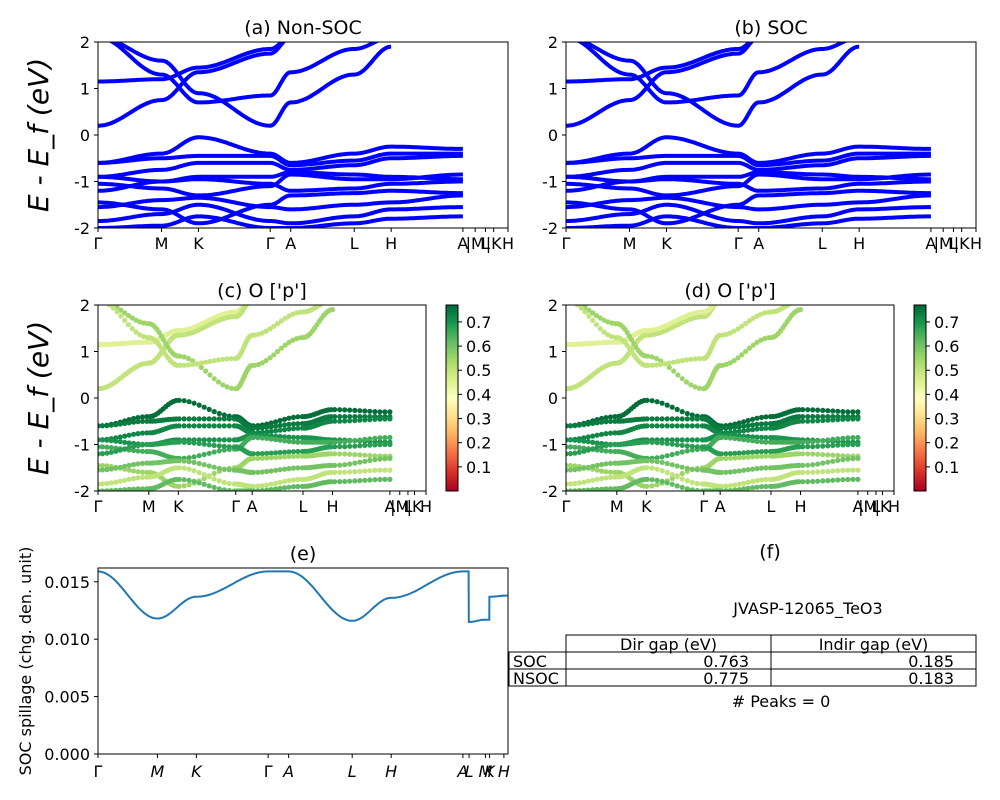 The width and height of the screenshot is (1000, 800). What do you see at coordinates (770, 552) in the screenshot?
I see `panel-title: (f)` at bounding box center [770, 552].